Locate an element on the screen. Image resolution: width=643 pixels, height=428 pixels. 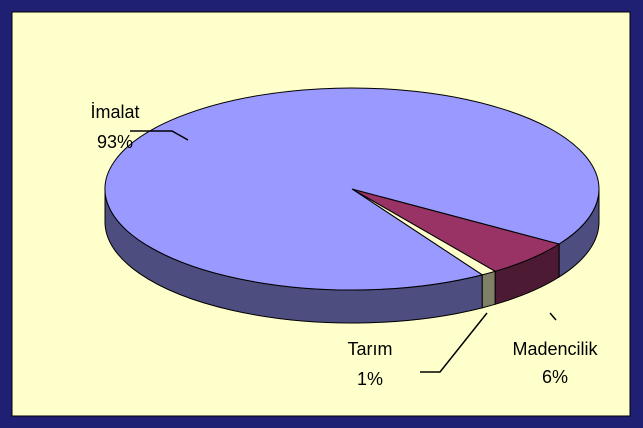
slice-value-label: 1% is located at coordinates (370, 379).